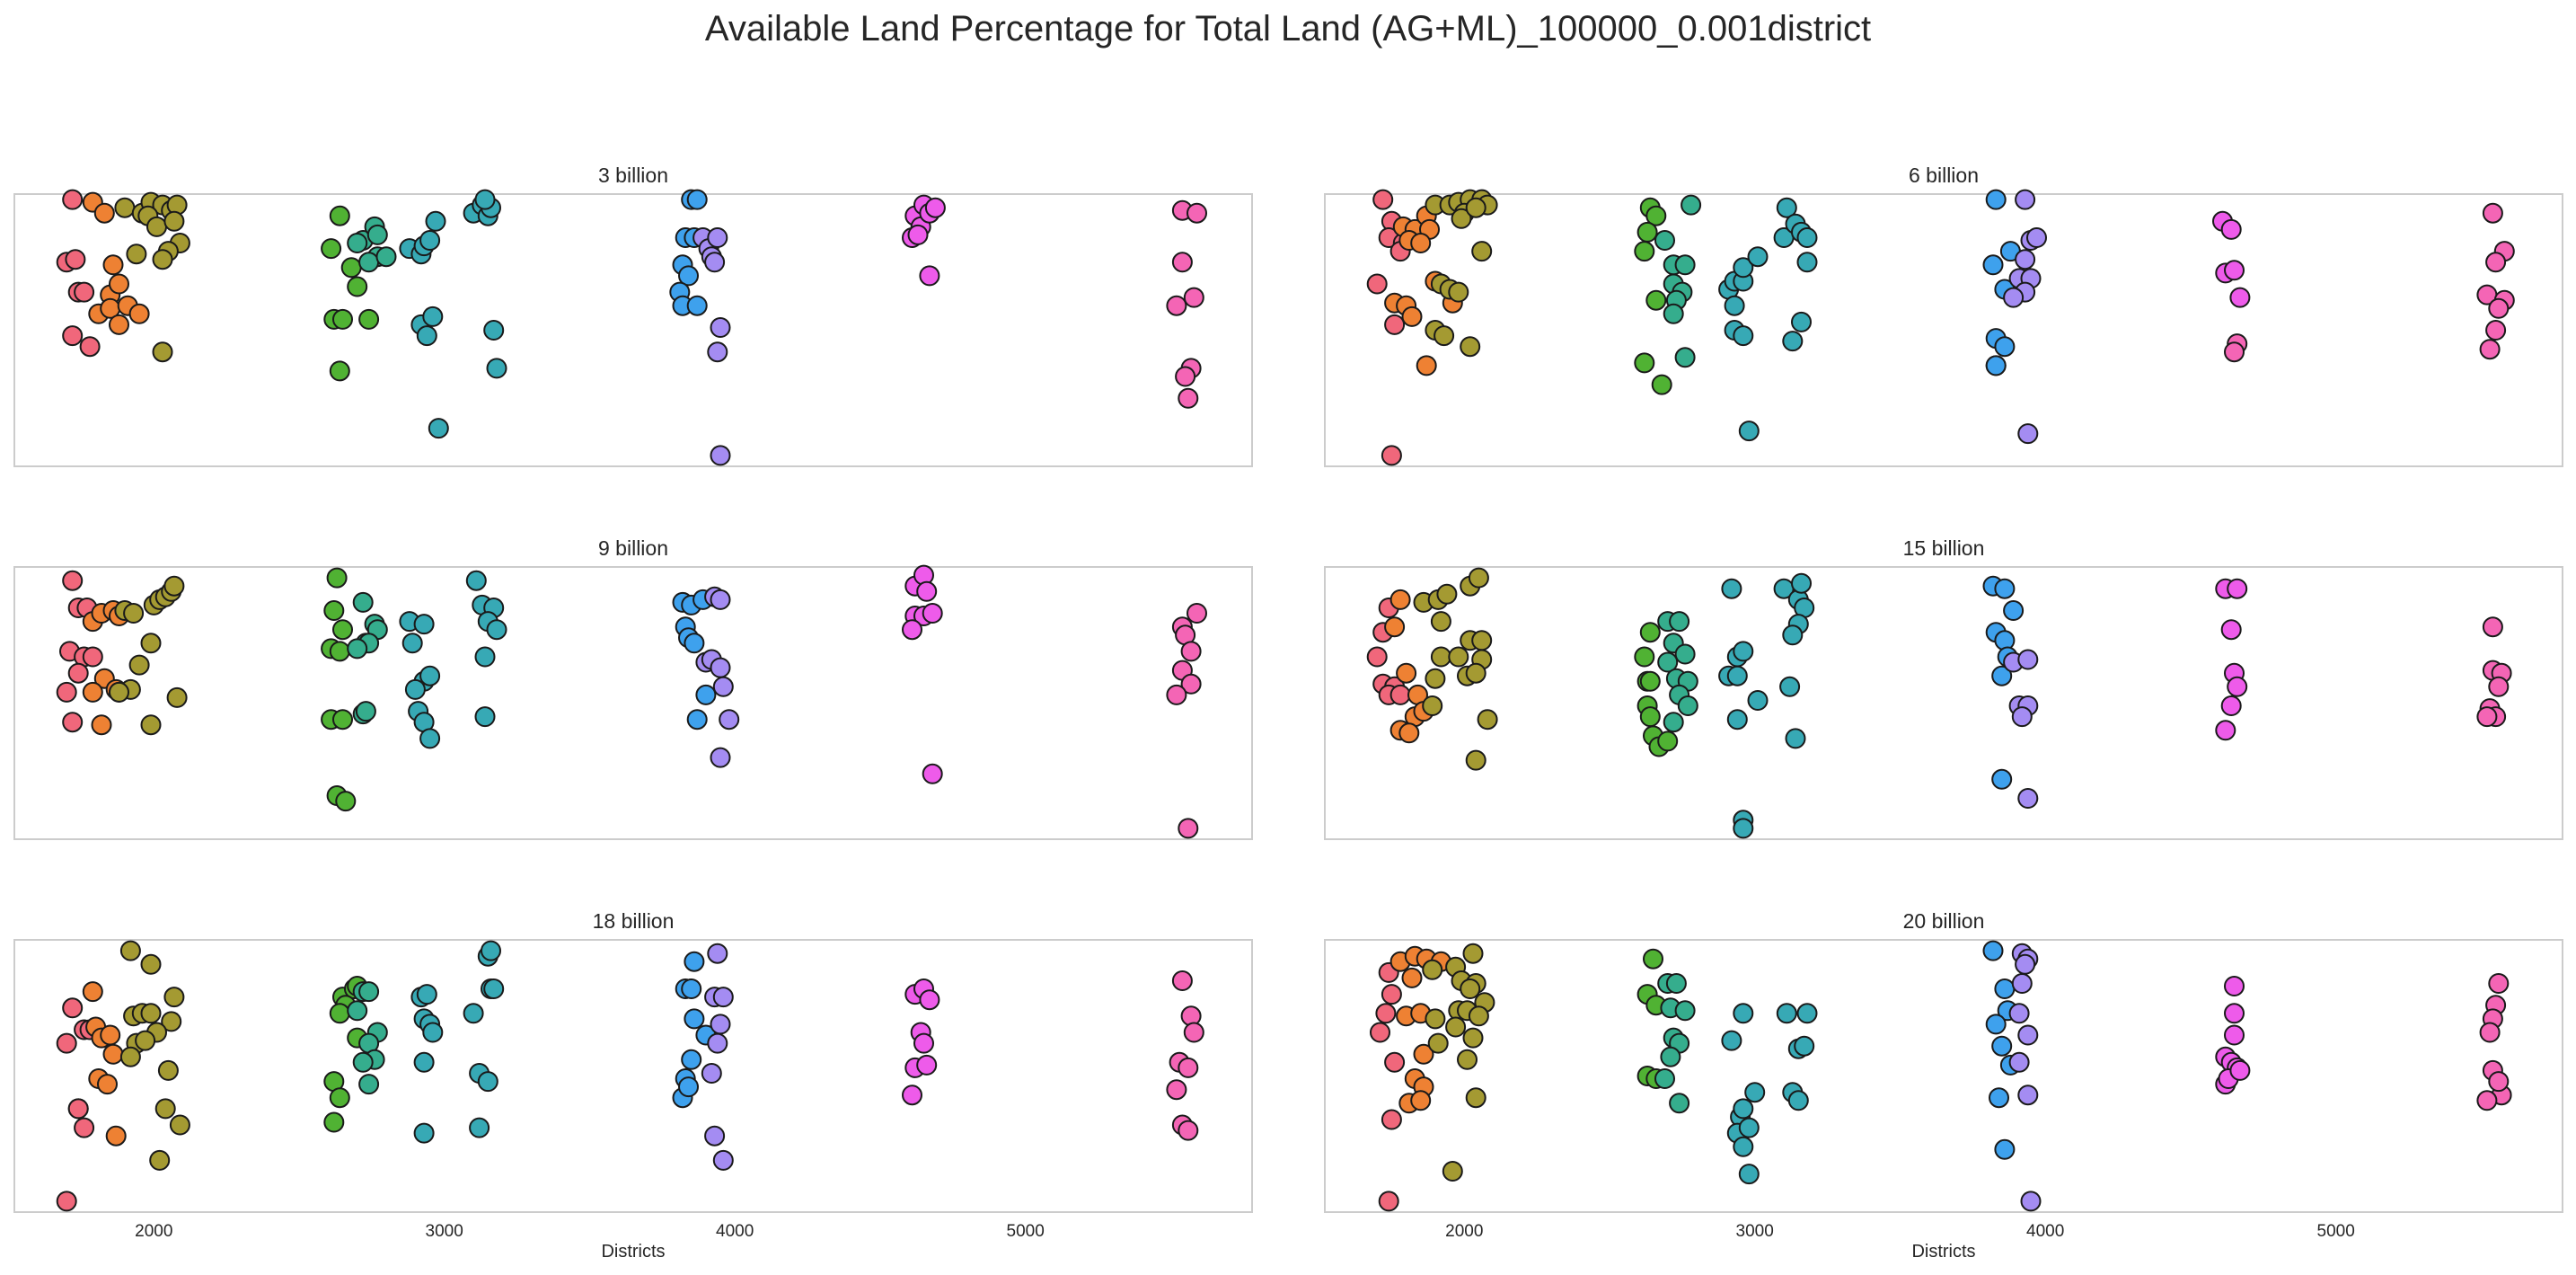 The height and width of the screenshot is (1275, 2576). Describe the element at coordinates (1944, 1085) in the screenshot. I see `panel-6: 20 billion 2000 3000 4000 5000 Districts` at that location.